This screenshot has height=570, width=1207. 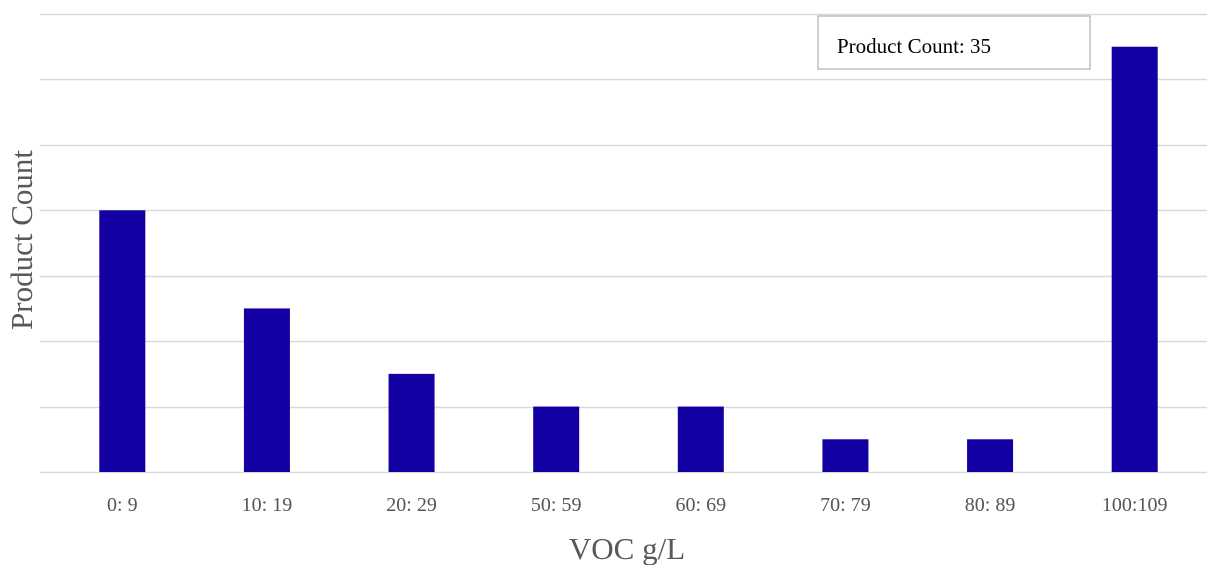 What do you see at coordinates (914, 46) in the screenshot?
I see `legend-label: Product Count: 35` at bounding box center [914, 46].